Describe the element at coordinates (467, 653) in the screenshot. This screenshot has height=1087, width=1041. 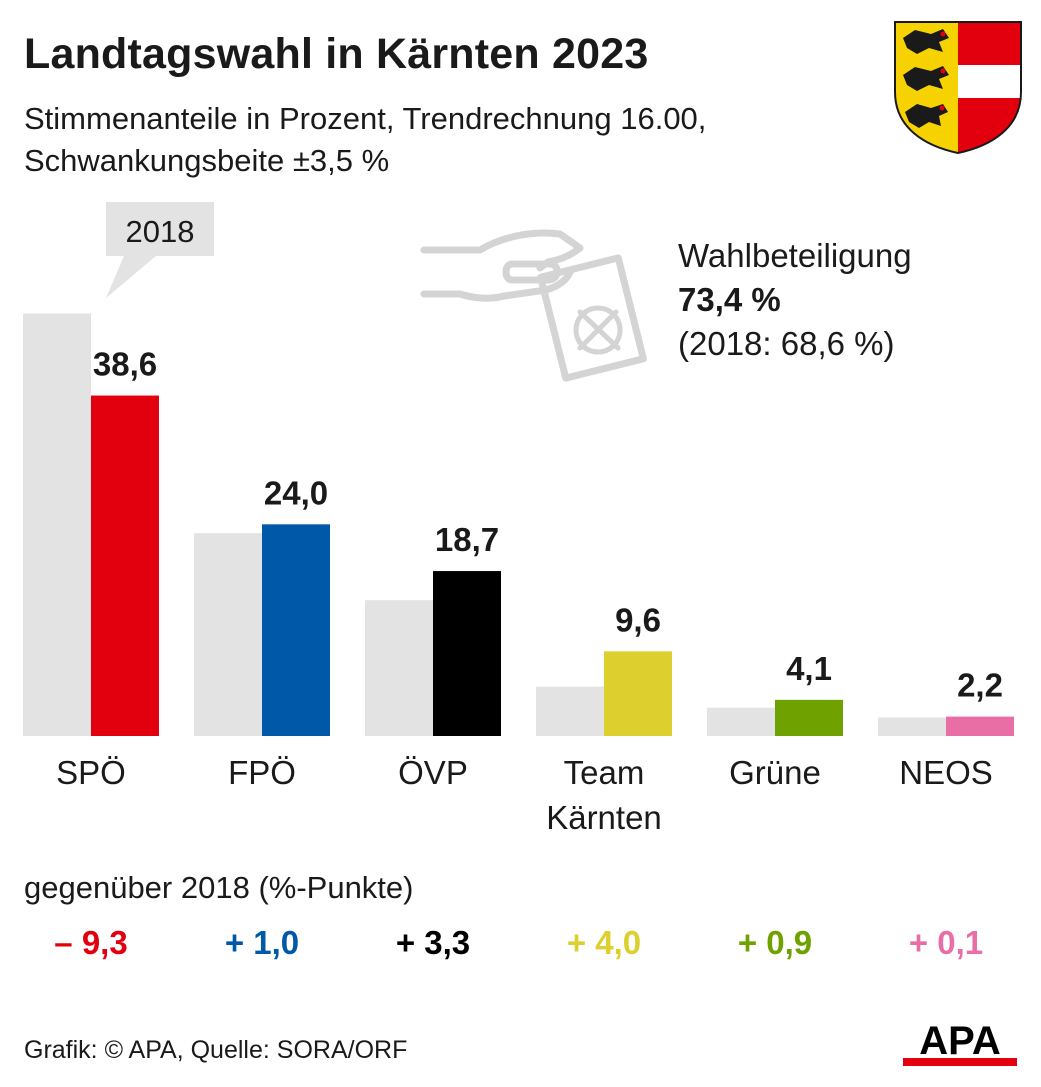
I see `bar-2023-övp` at that location.